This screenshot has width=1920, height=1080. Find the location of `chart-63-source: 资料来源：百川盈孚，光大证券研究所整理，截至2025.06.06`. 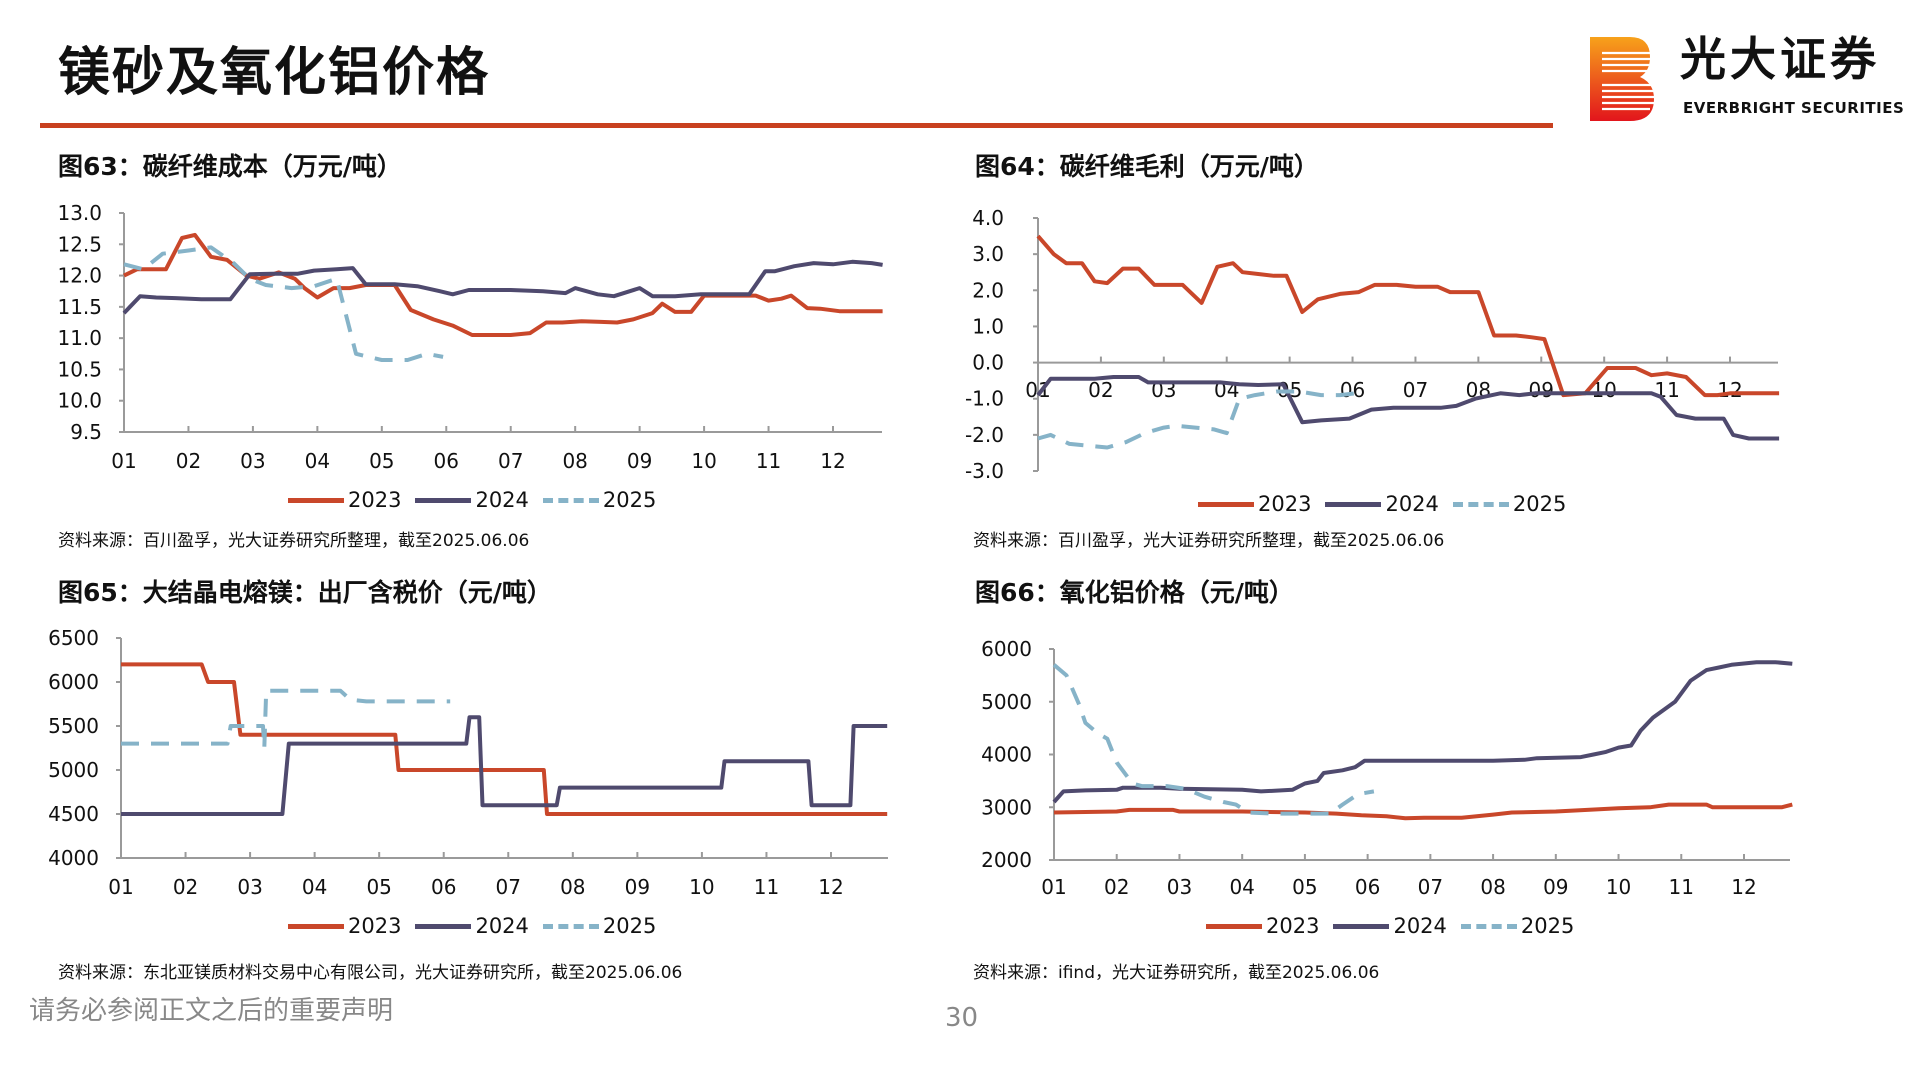

chart-63-source: 资料来源：百川盈孚，光大证券研究所整理，截至2025.06.06 is located at coordinates (294, 541).